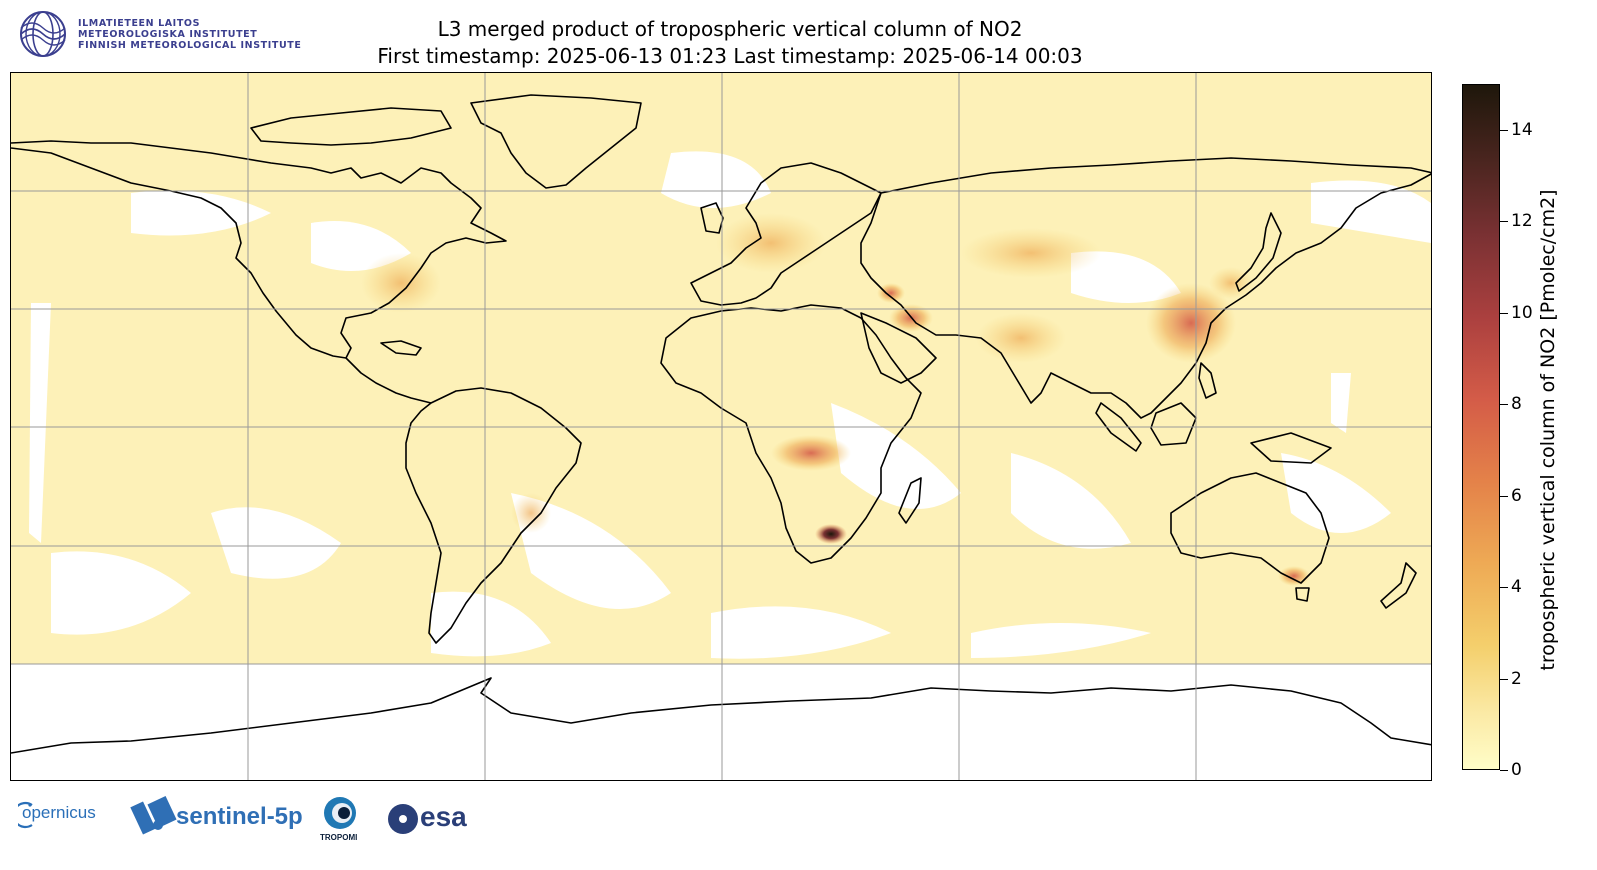 This screenshot has width=1597, height=870. I want to click on esa-icon, so click(403, 819).